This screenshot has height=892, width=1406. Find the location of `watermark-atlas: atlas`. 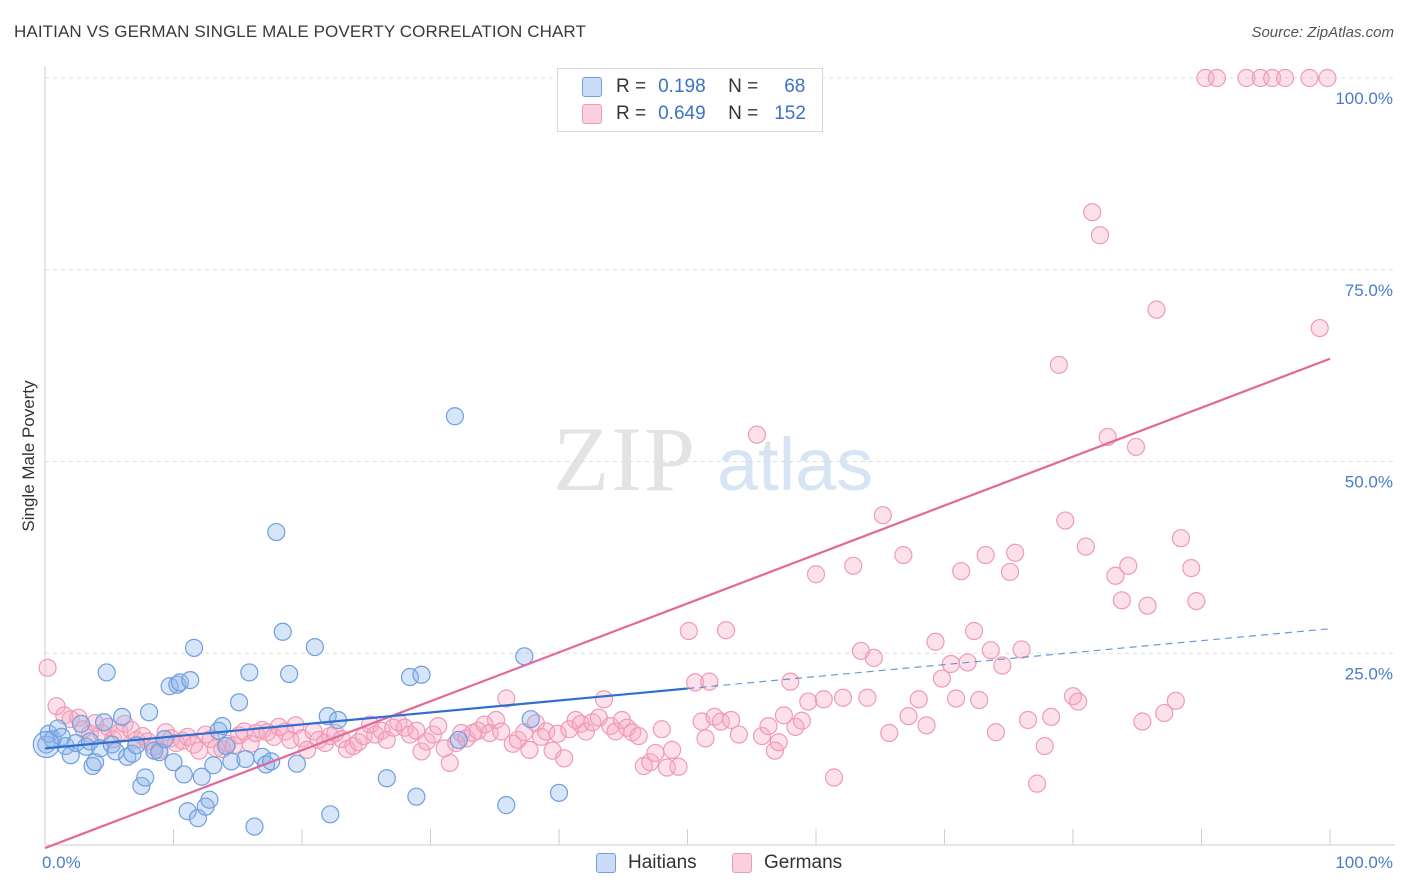

watermark-atlas: atlas is located at coordinates (795, 464).